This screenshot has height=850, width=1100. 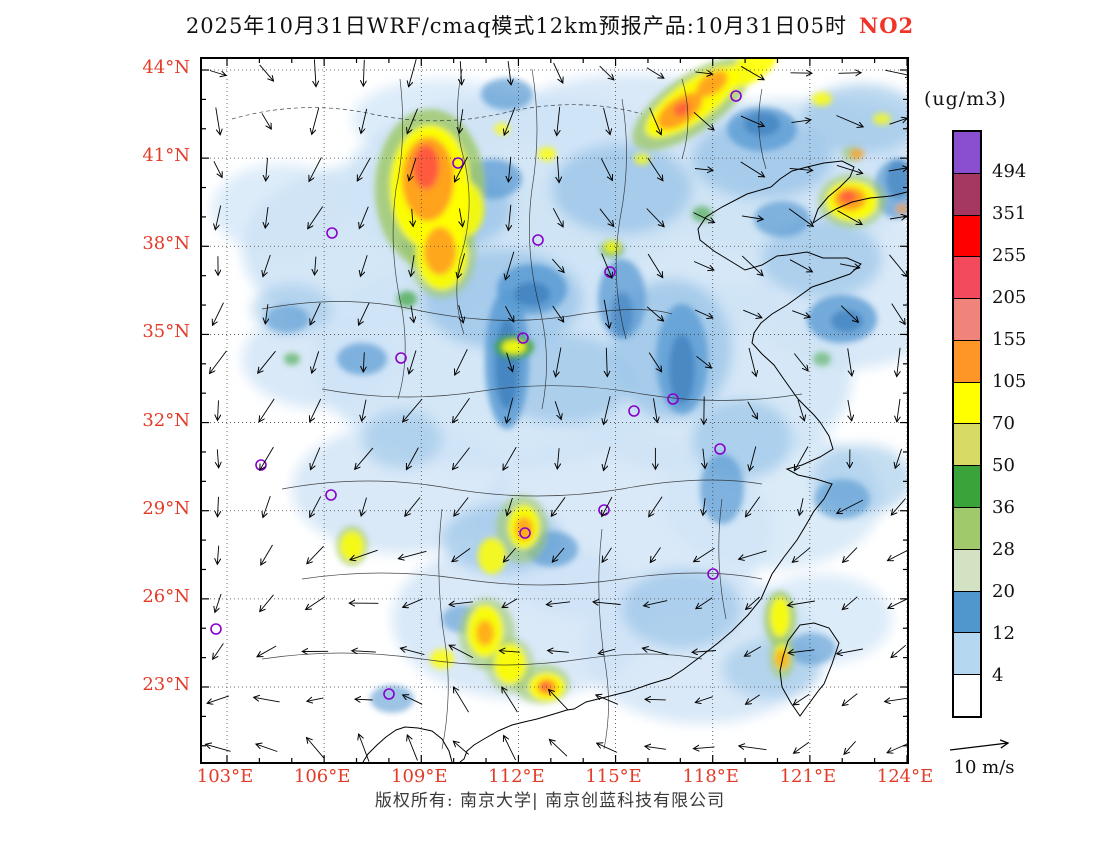 I want to click on y-axis-tick-label: 32°N, so click(x=166, y=420).